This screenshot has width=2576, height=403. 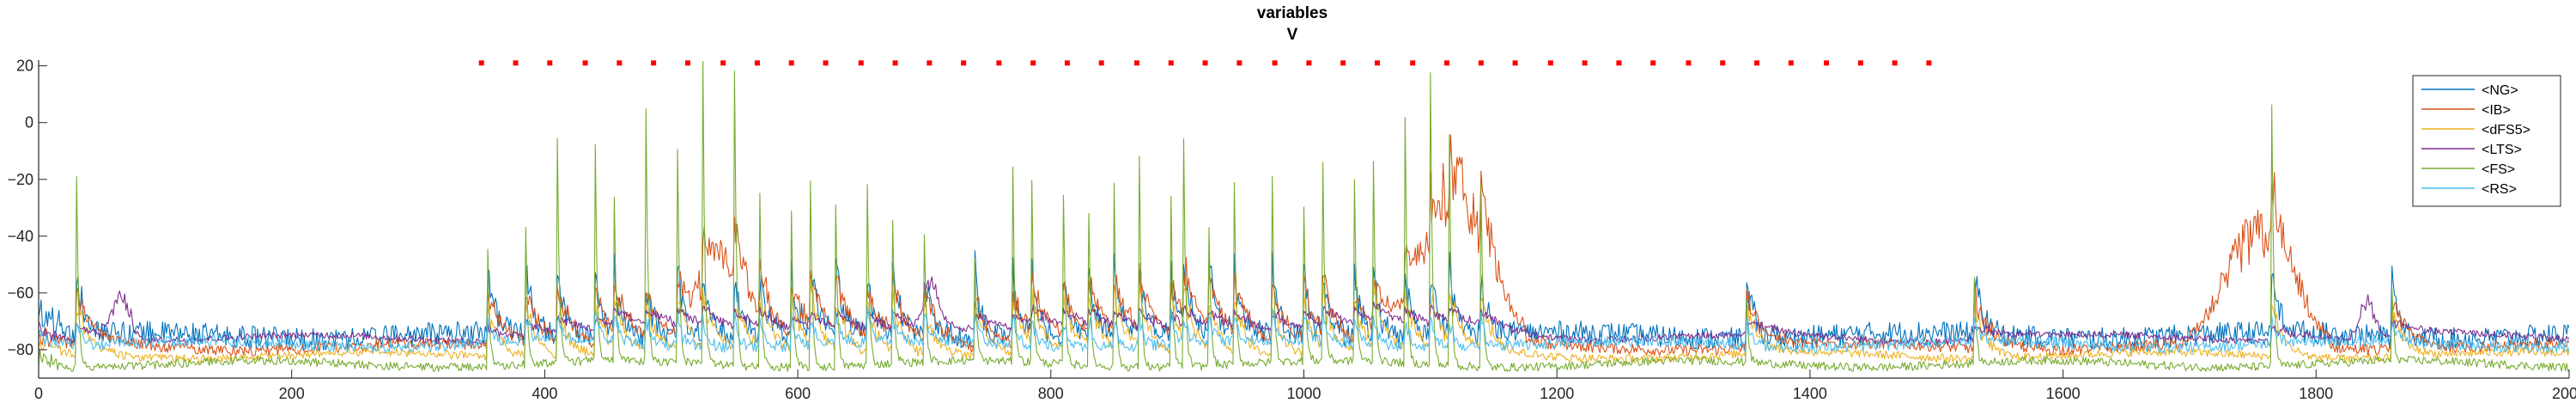 I want to click on x-tick-label: 800, so click(x=1051, y=393).